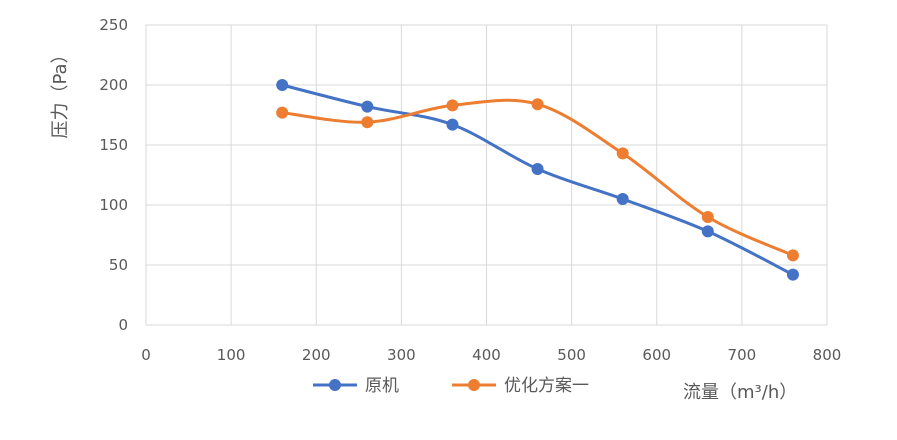 This screenshot has height=440, width=897. I want to click on y-tick-label: 250, so click(113, 25).